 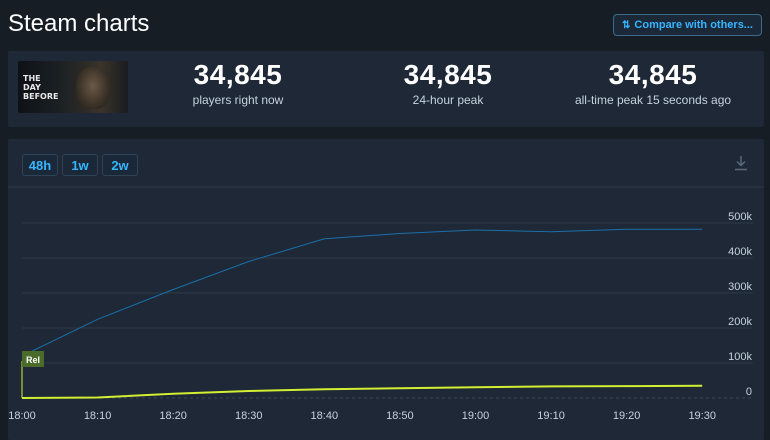 I want to click on x-tick-label: 18:00, so click(x=22, y=416).